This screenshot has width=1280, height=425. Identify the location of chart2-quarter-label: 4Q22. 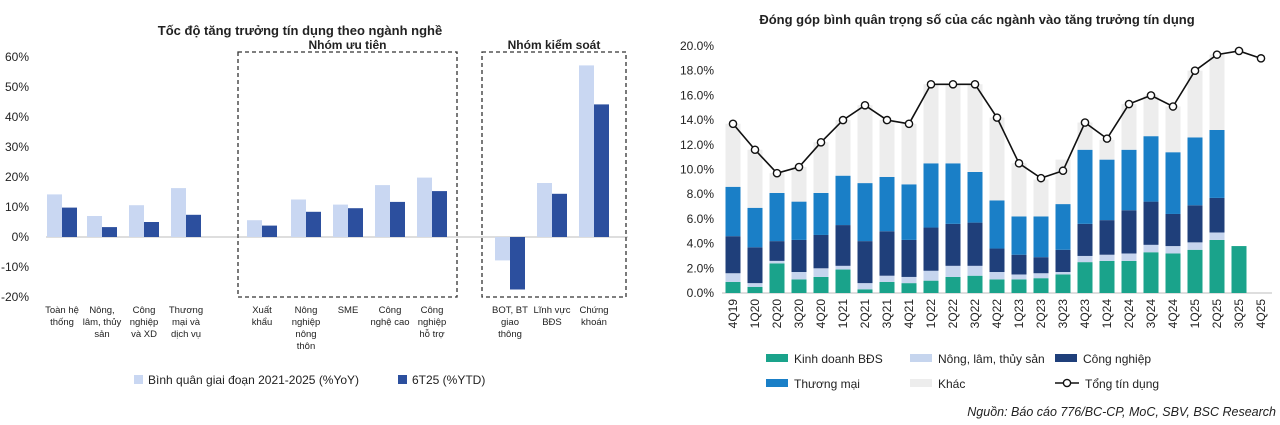
(997, 314).